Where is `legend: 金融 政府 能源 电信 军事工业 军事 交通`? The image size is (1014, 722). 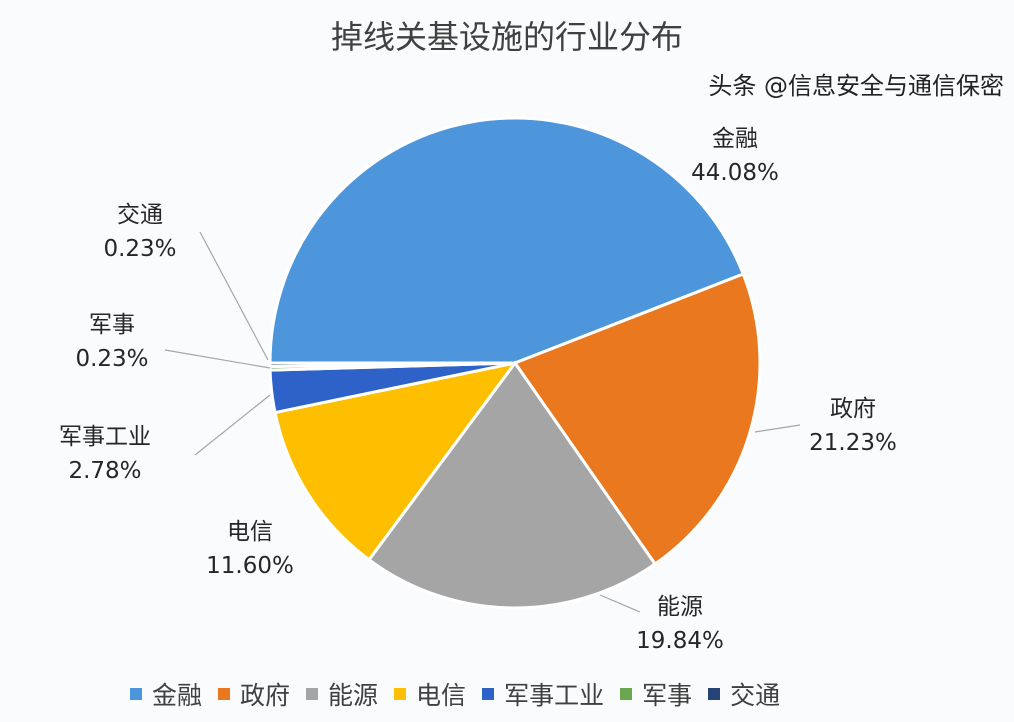 legend: 金融 政府 能源 电信 军事工业 军事 交通 is located at coordinates (455, 694).